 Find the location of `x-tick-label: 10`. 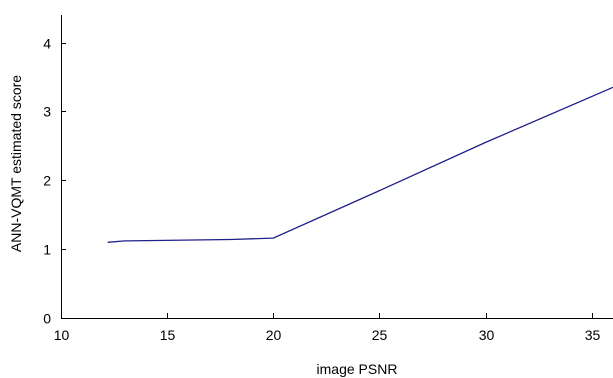

x-tick-label: 10 is located at coordinates (62, 335).